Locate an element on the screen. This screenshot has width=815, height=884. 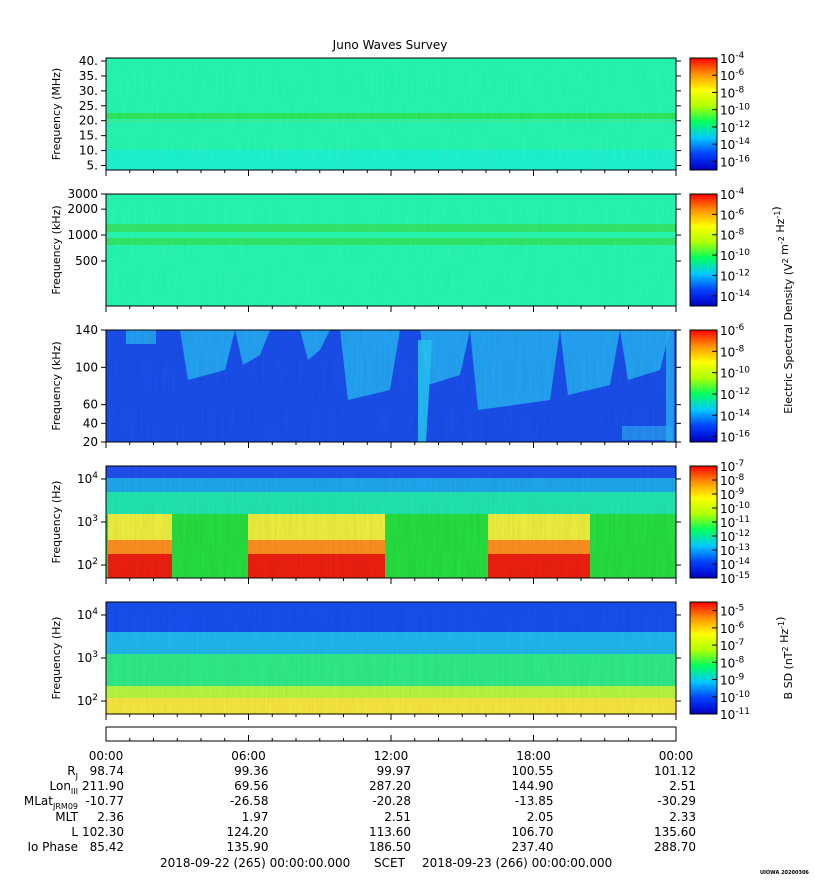
colorbar-4-tick-label: 10⁻¹² is located at coordinates (735, 536).